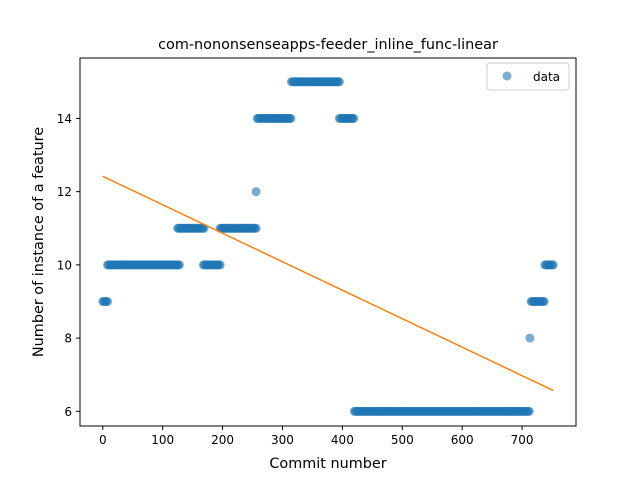 The width and height of the screenshot is (640, 480). What do you see at coordinates (68, 339) in the screenshot?
I see `y-tick-label: 8` at bounding box center [68, 339].